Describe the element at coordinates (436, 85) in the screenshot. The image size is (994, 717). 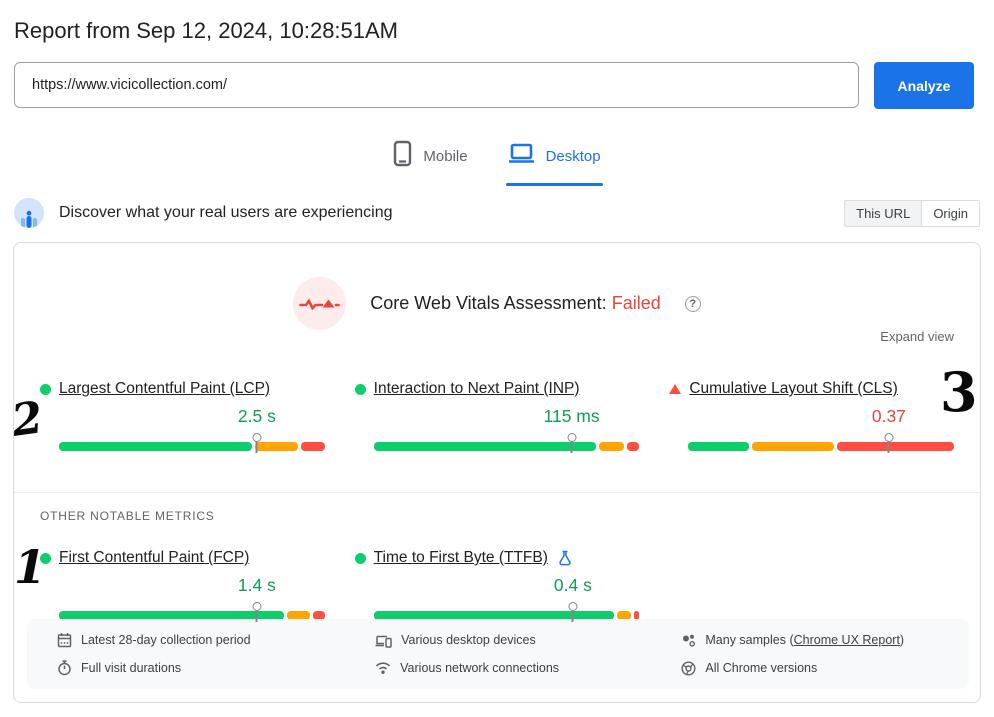
I see `url-input` at that location.